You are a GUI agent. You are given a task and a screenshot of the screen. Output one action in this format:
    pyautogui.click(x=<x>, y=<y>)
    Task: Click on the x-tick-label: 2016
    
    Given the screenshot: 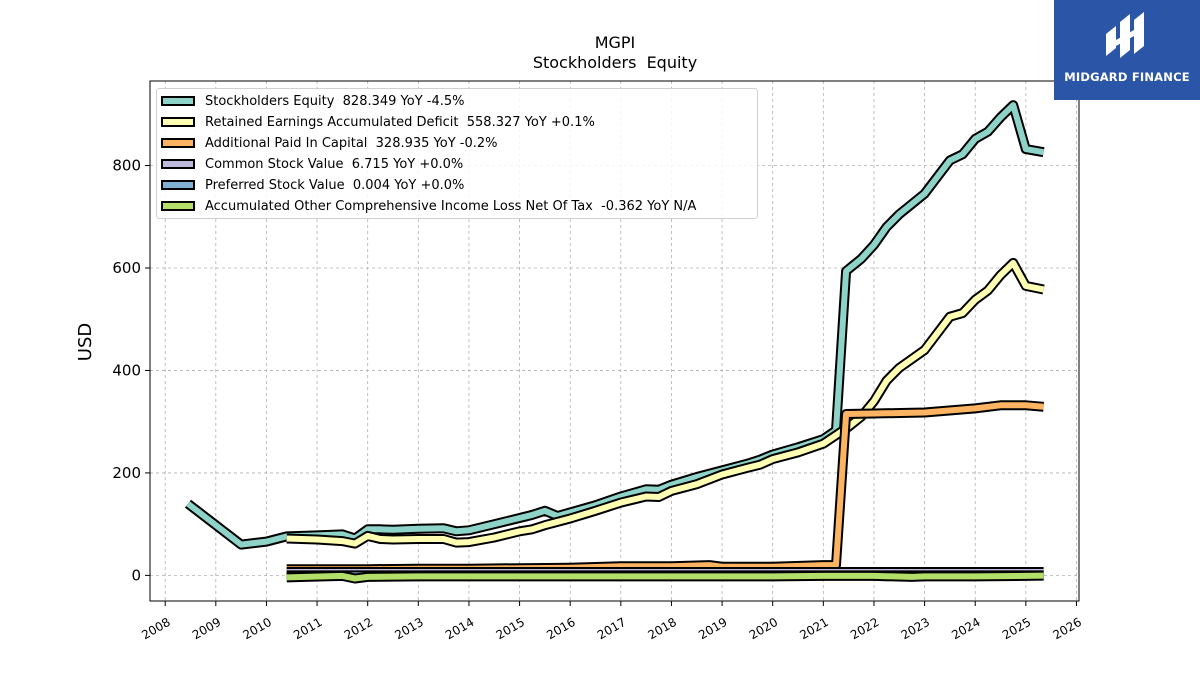 What is the action you would take?
    pyautogui.click(x=560, y=628)
    